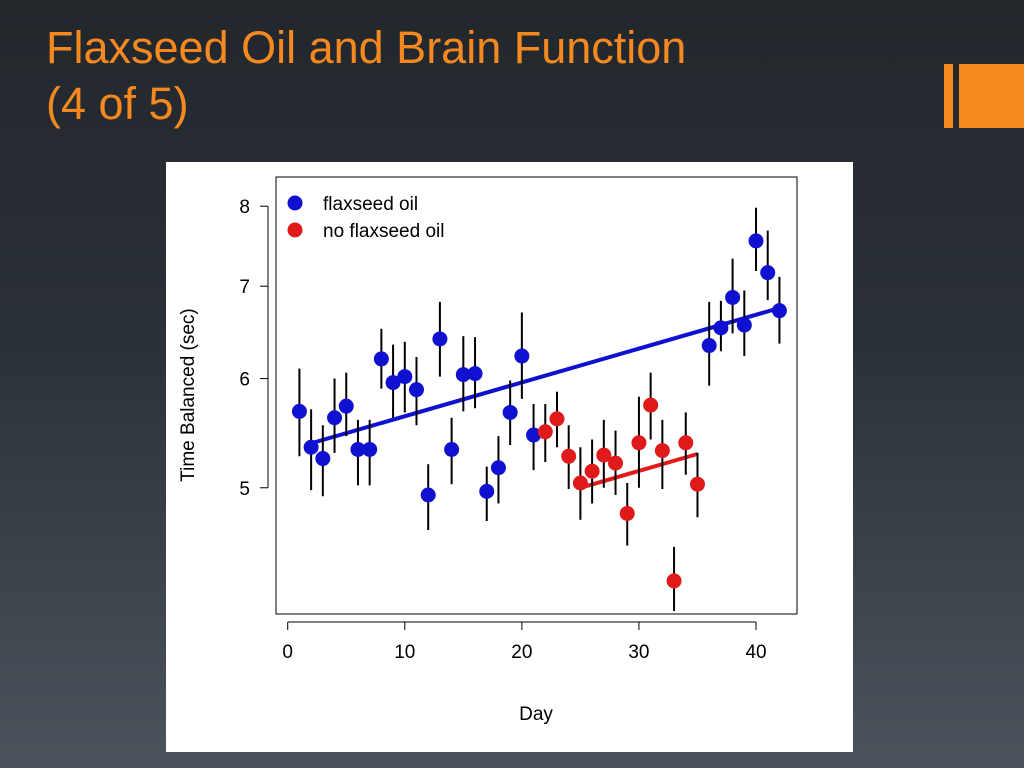 The image size is (1024, 768). Describe the element at coordinates (948, 96) in the screenshot. I see `accent-bar-thin` at that location.